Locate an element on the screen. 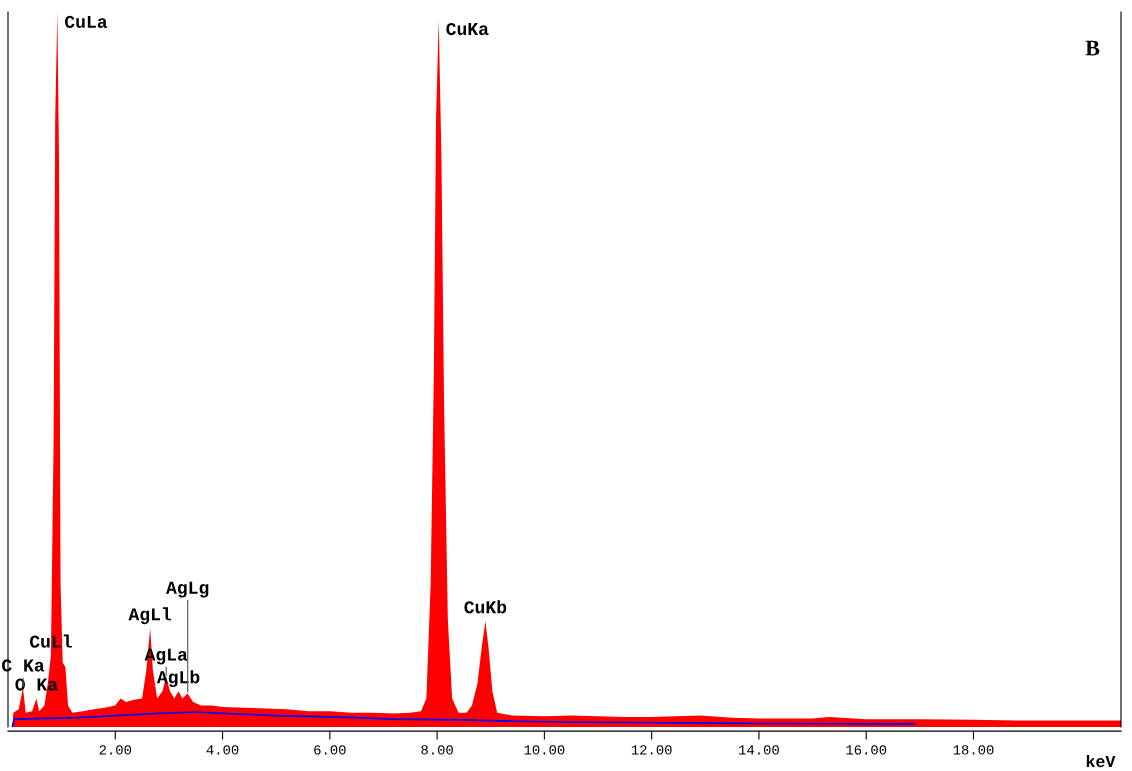  x-tick-label: 16.00 is located at coordinates (866, 750).